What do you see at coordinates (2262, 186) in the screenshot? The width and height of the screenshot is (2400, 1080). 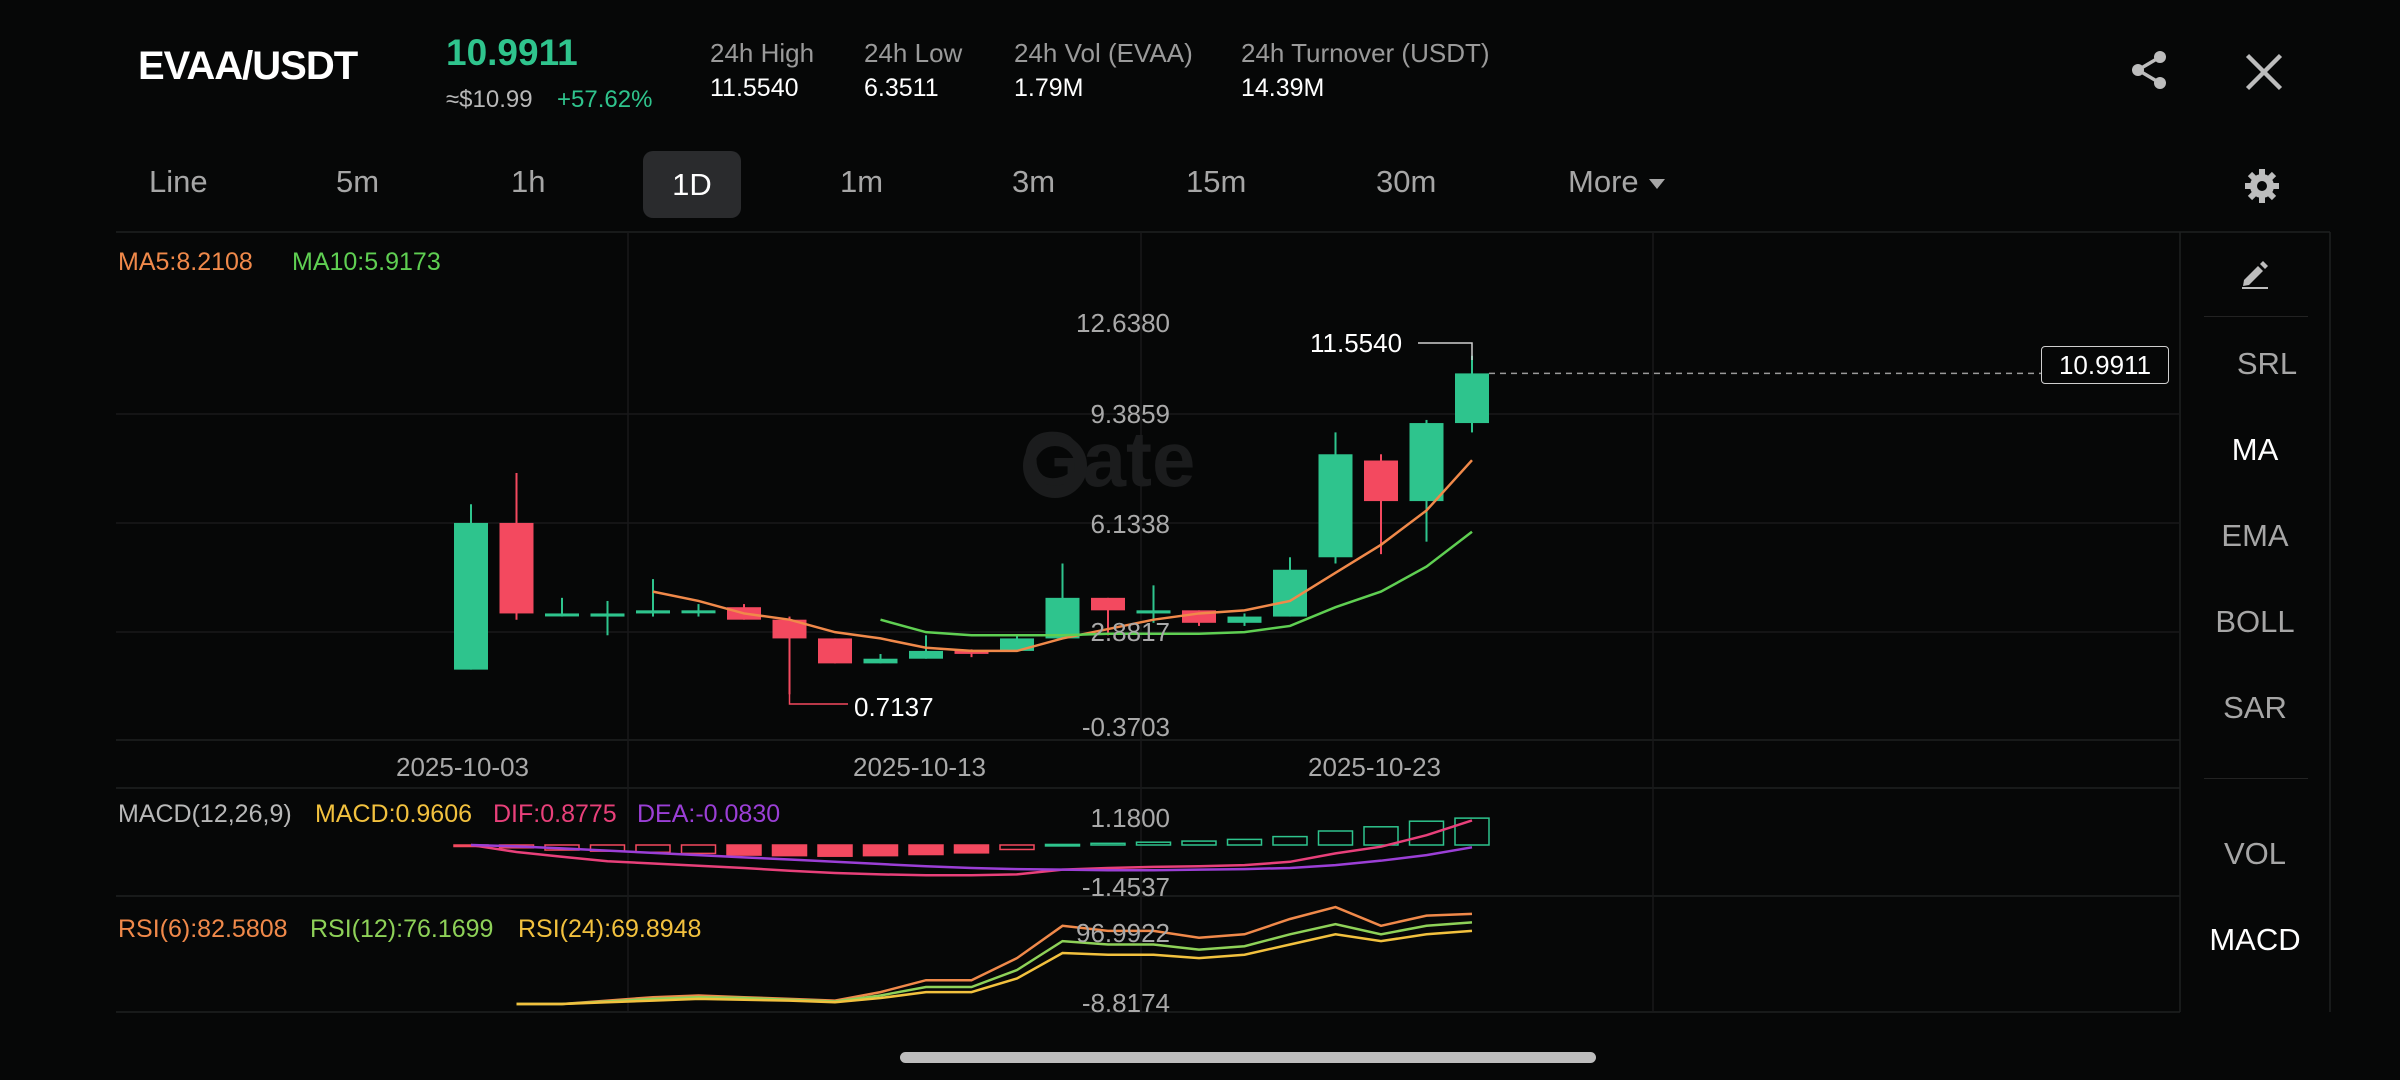 I see `gear-icon` at bounding box center [2262, 186].